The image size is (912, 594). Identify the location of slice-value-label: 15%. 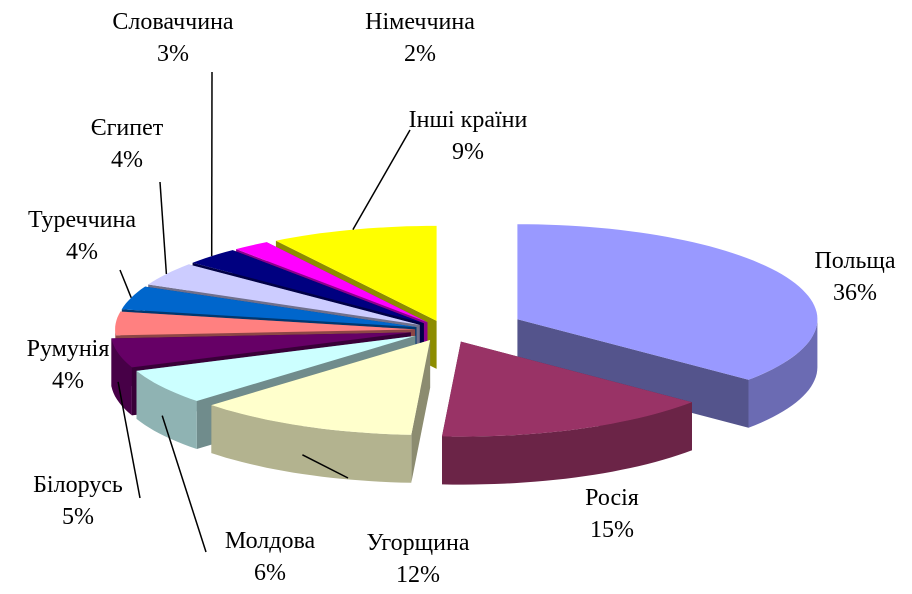
(612, 530).